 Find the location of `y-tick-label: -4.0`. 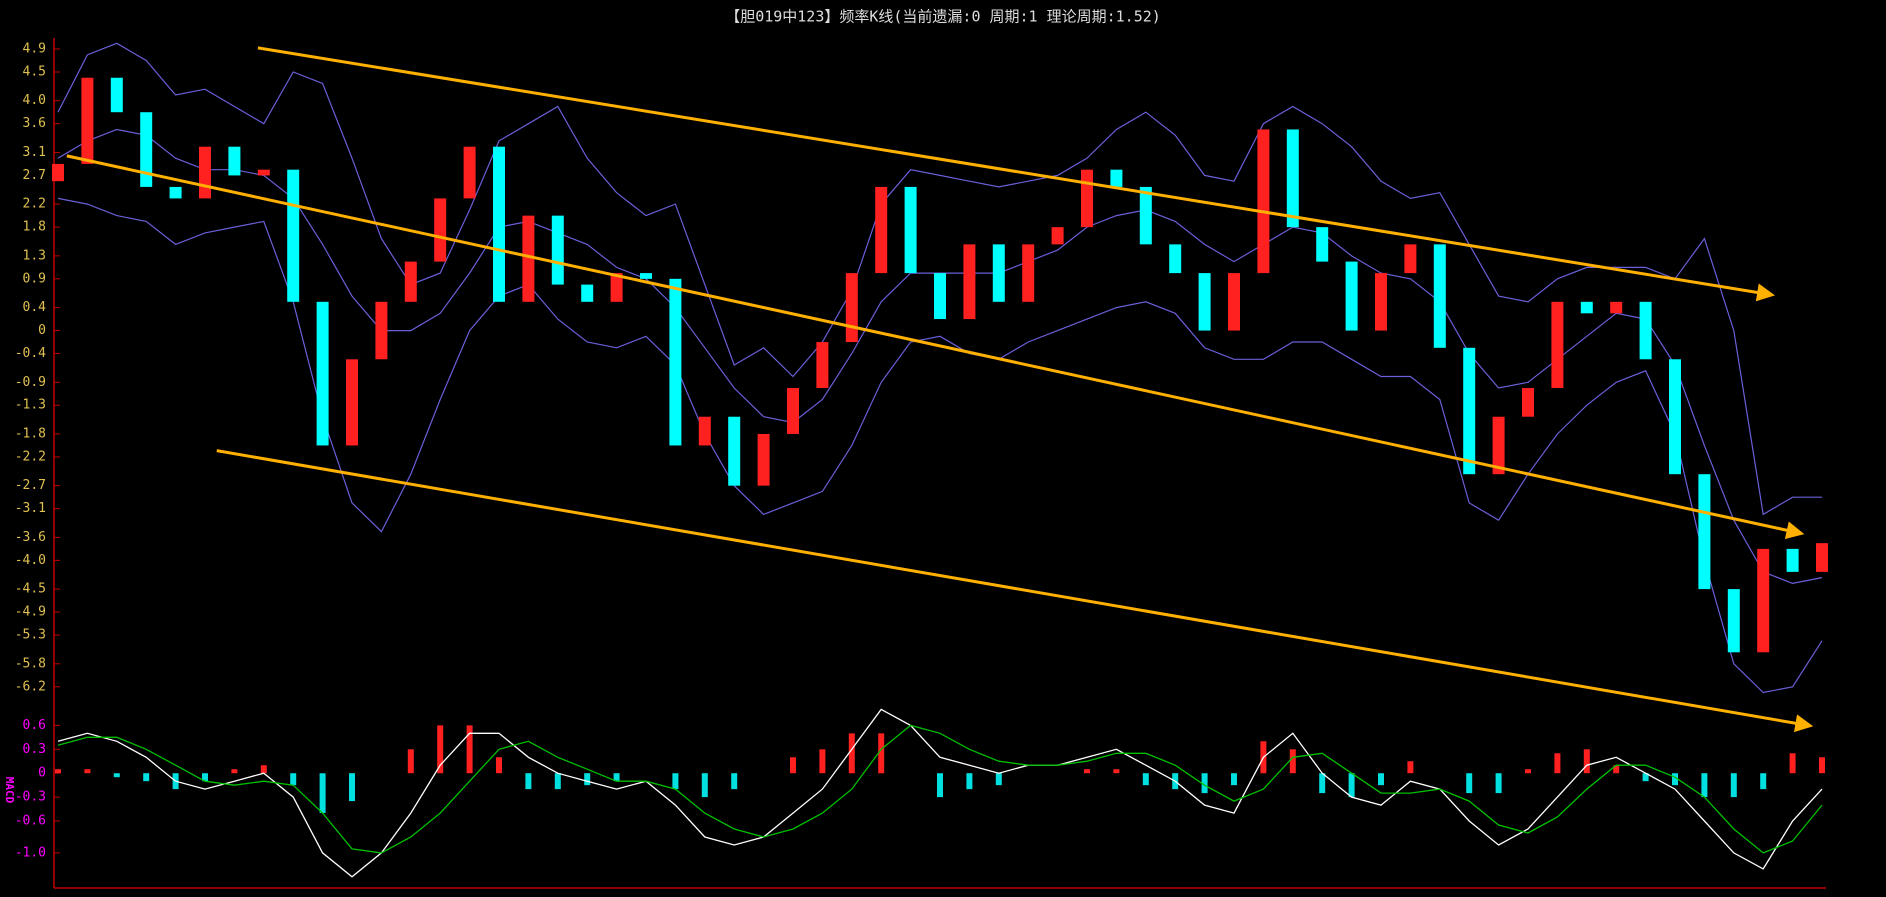

y-tick-label: -4.0 is located at coordinates (30, 560).